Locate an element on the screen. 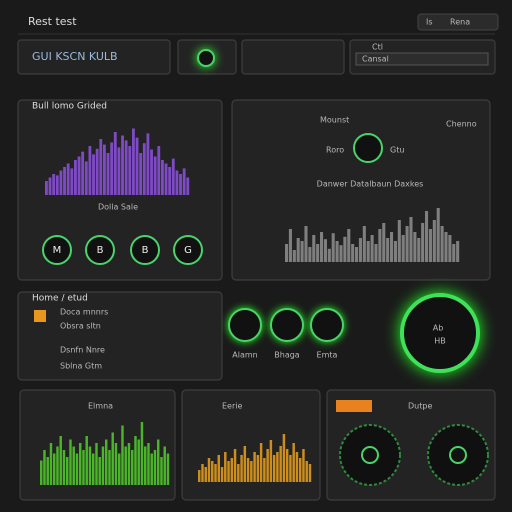 Image resolution: width=512 pixels, height=512 pixels. gauge-label: B is located at coordinates (100, 250).